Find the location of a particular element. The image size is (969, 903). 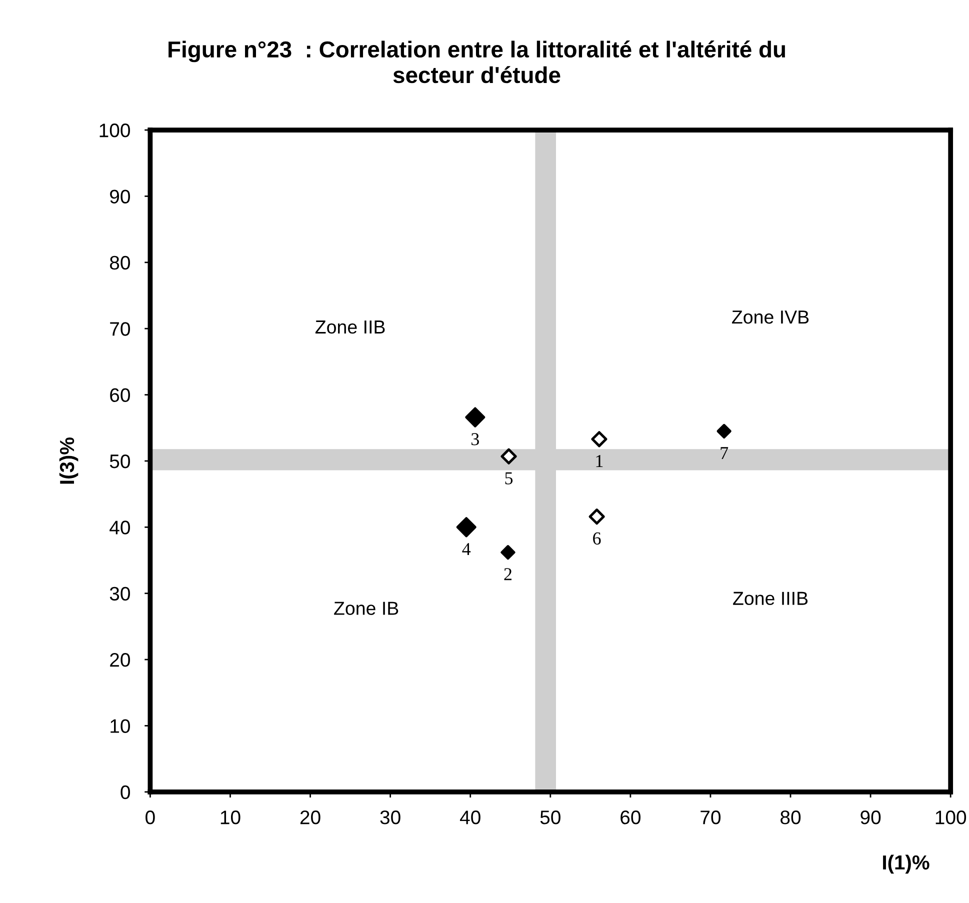

y-tick-label: 80 is located at coordinates (120, 263).